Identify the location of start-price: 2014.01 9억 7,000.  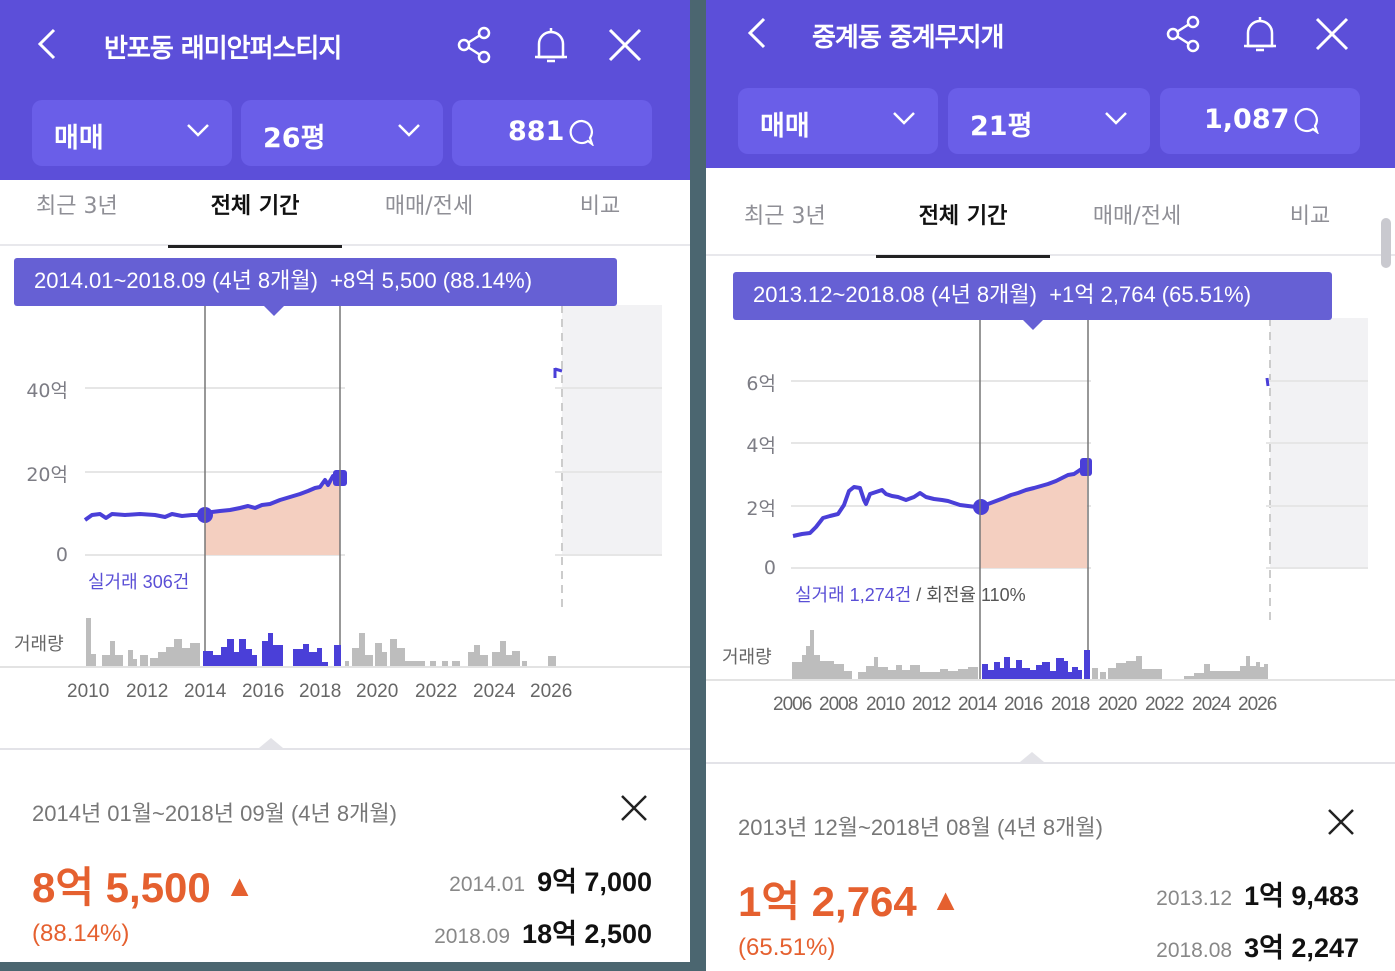
(550, 879).